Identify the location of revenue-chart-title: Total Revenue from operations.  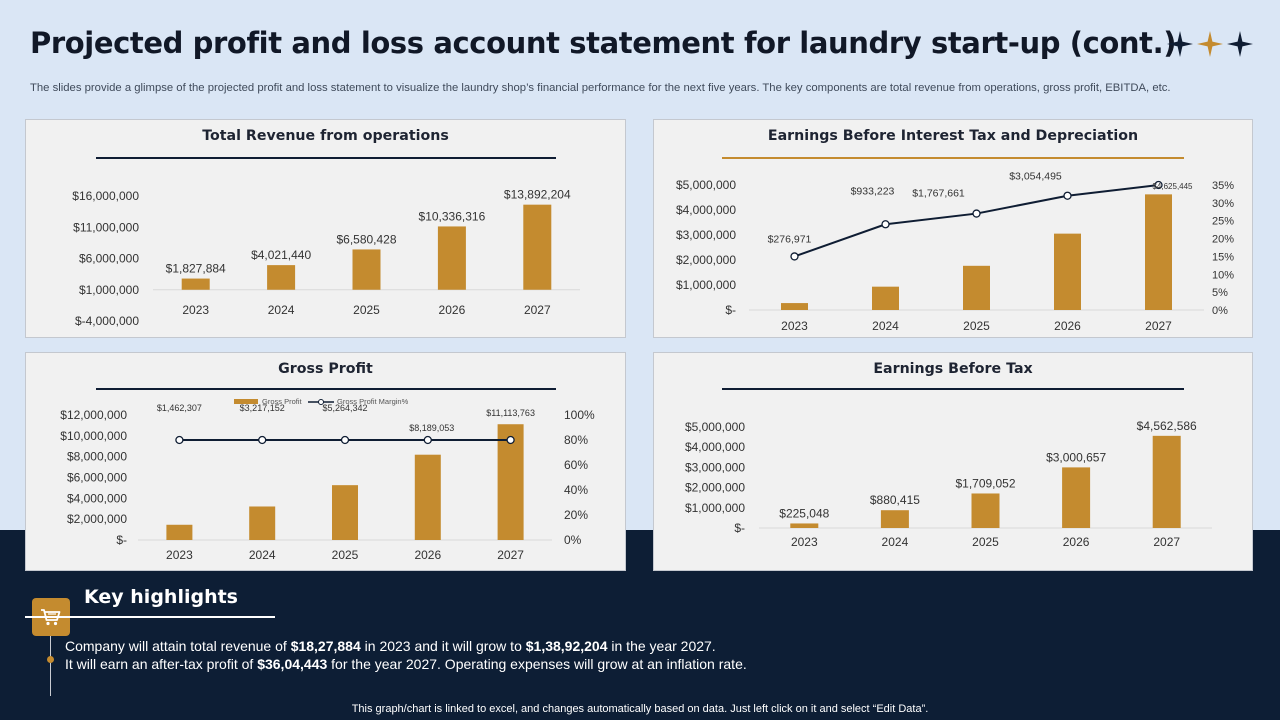
(325, 136).